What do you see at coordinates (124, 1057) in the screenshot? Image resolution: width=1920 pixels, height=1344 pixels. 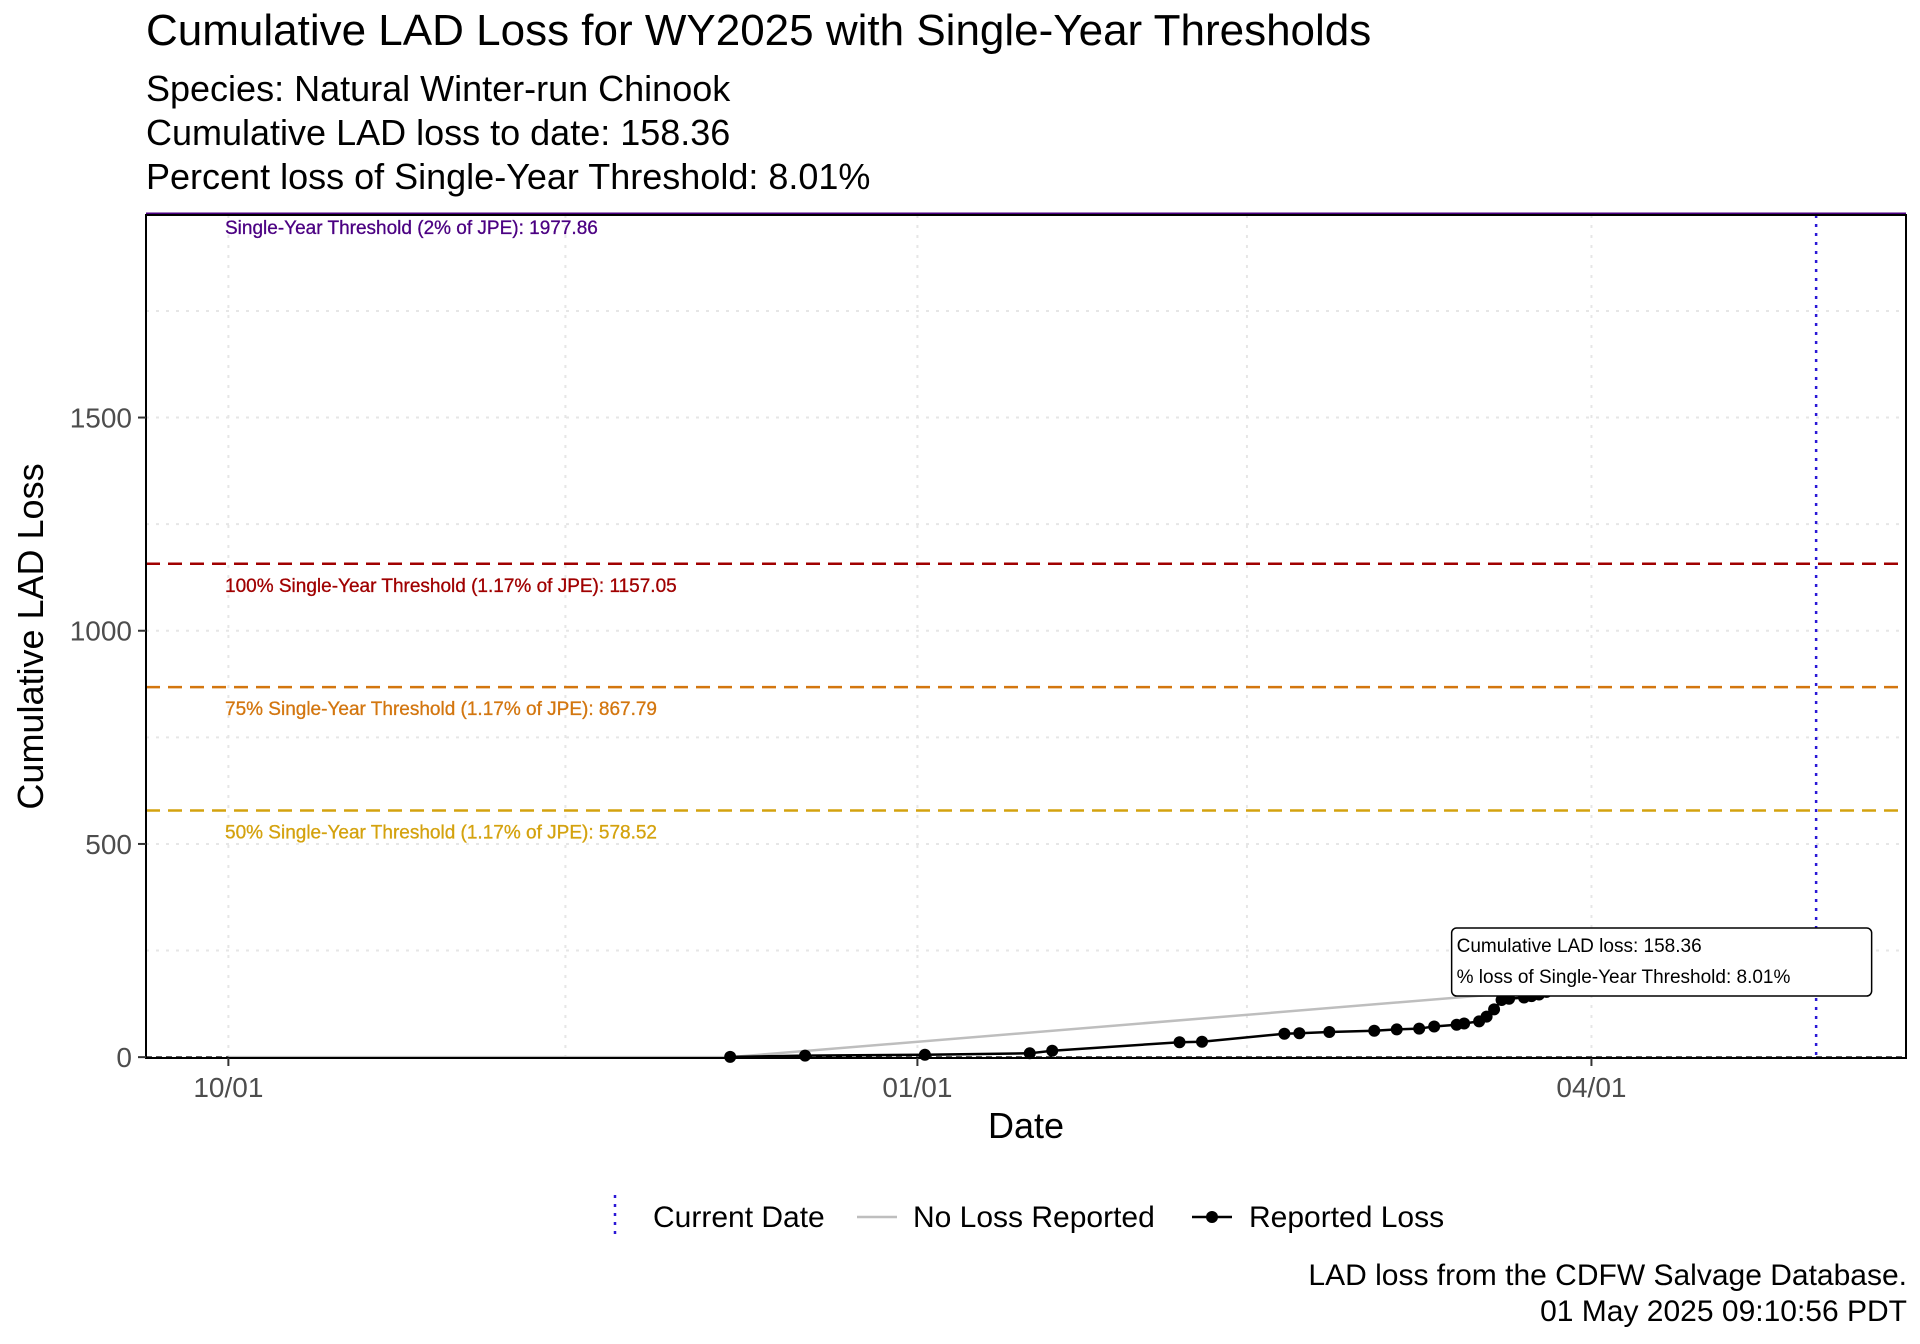 I see `y-tick-label: 0` at bounding box center [124, 1057].